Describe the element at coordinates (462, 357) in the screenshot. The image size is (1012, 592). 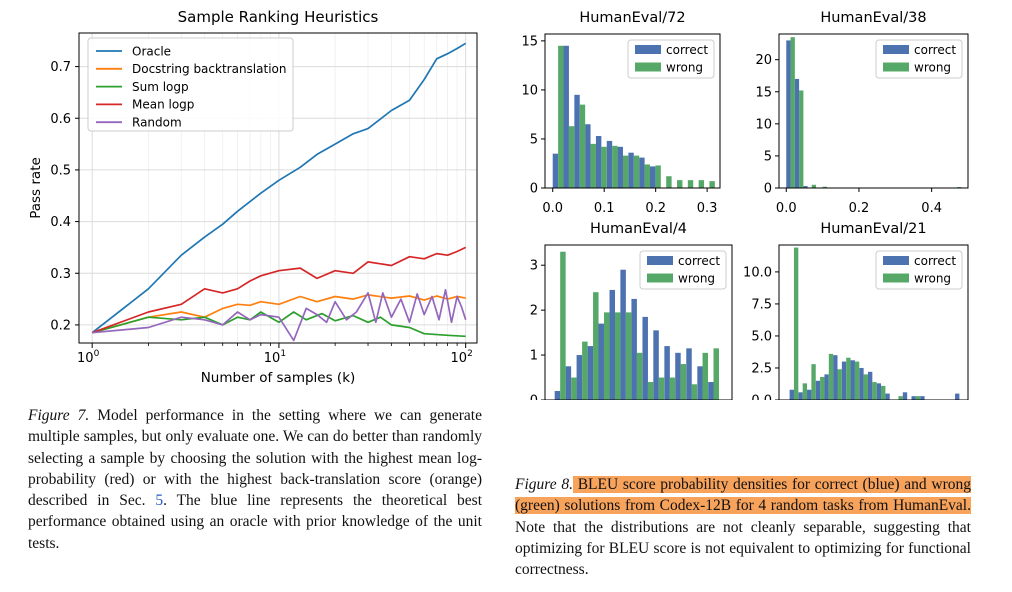
I see `x-tick-label: 10²` at that location.